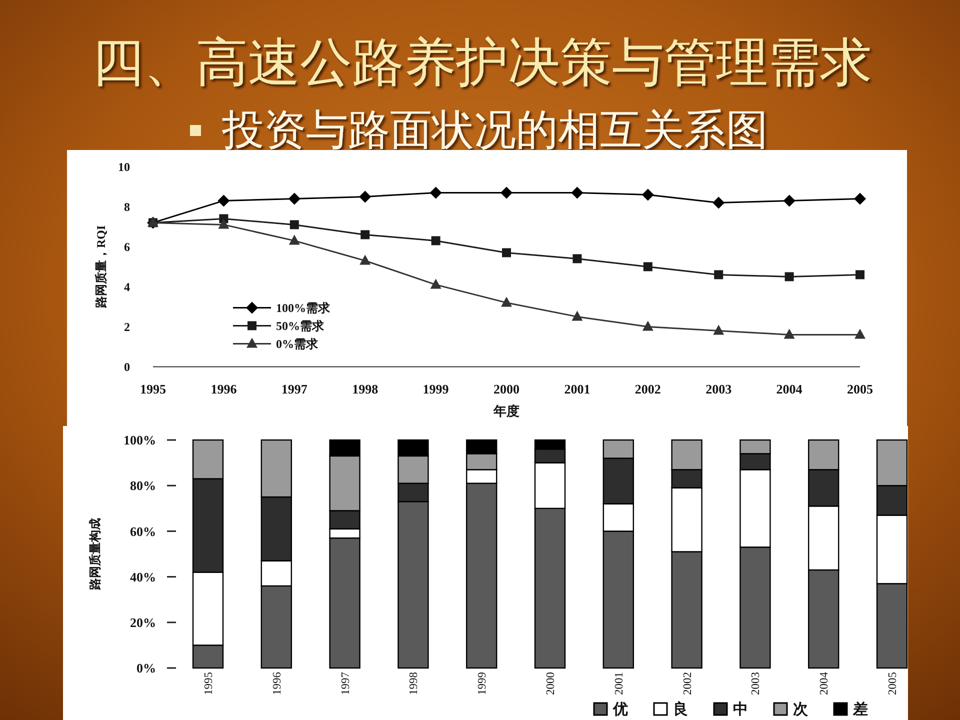 Image resolution: width=960 pixels, height=720 pixels. Describe the element at coordinates (146, 668) in the screenshot. I see `y-tick-label: 0%` at that location.